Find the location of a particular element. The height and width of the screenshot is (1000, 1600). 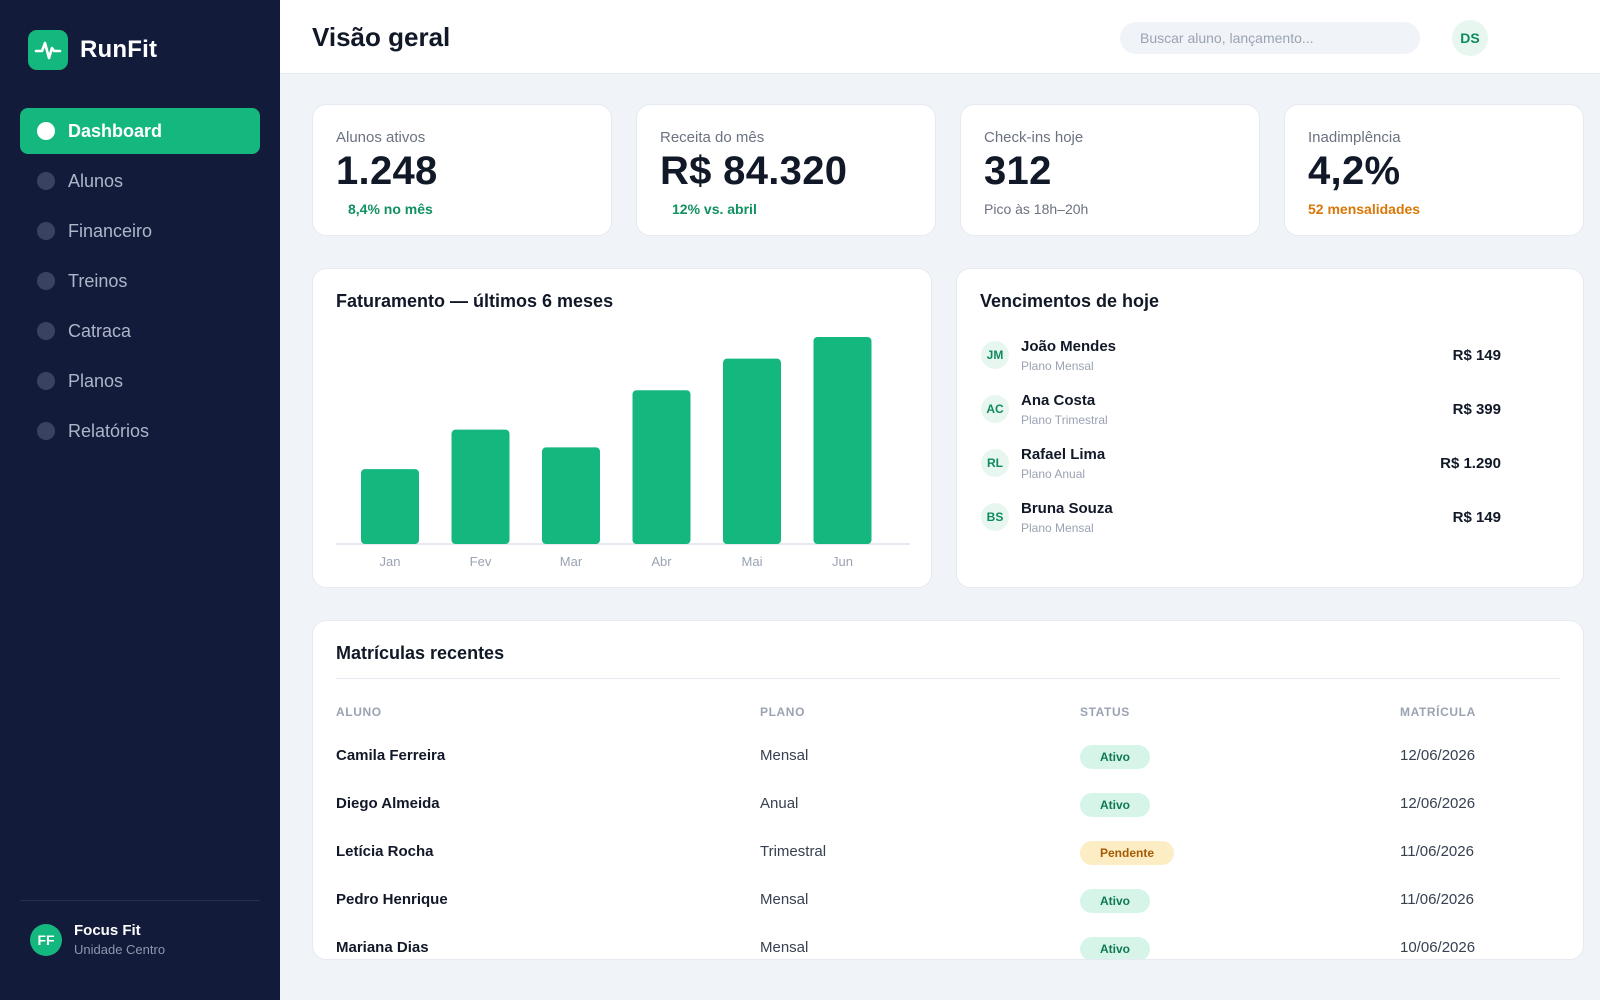

kpi-label: Alunos ativos is located at coordinates (381, 137).